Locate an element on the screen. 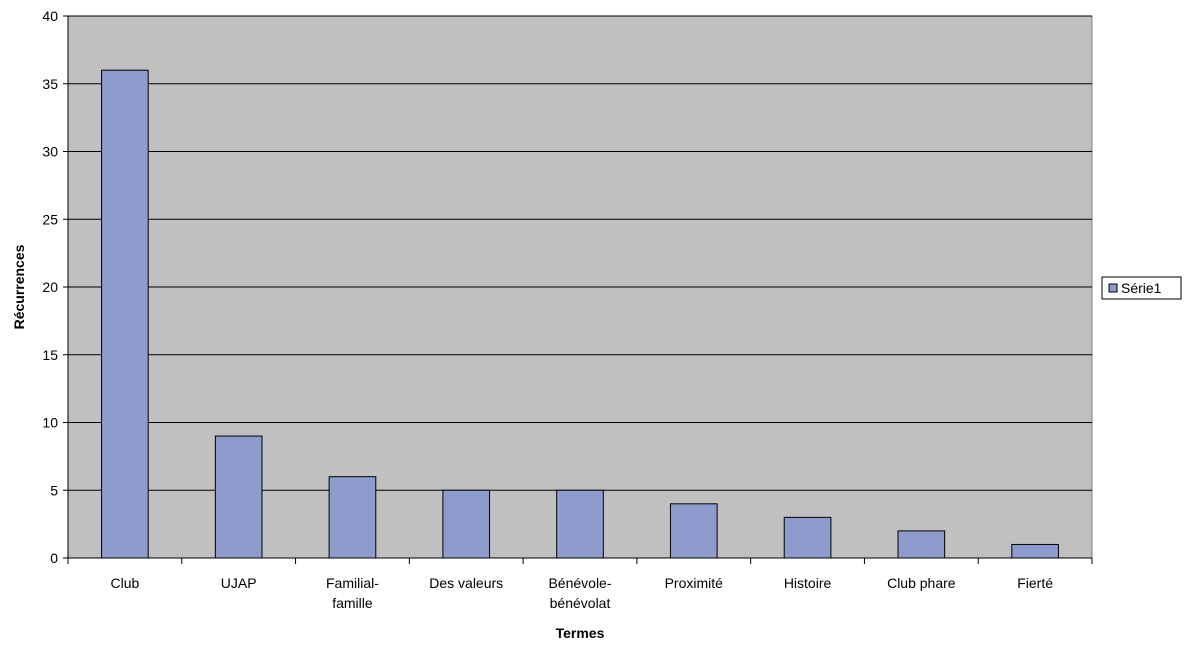 Image resolution: width=1187 pixels, height=650 pixels. y-tick-label: 40 is located at coordinates (50, 16).